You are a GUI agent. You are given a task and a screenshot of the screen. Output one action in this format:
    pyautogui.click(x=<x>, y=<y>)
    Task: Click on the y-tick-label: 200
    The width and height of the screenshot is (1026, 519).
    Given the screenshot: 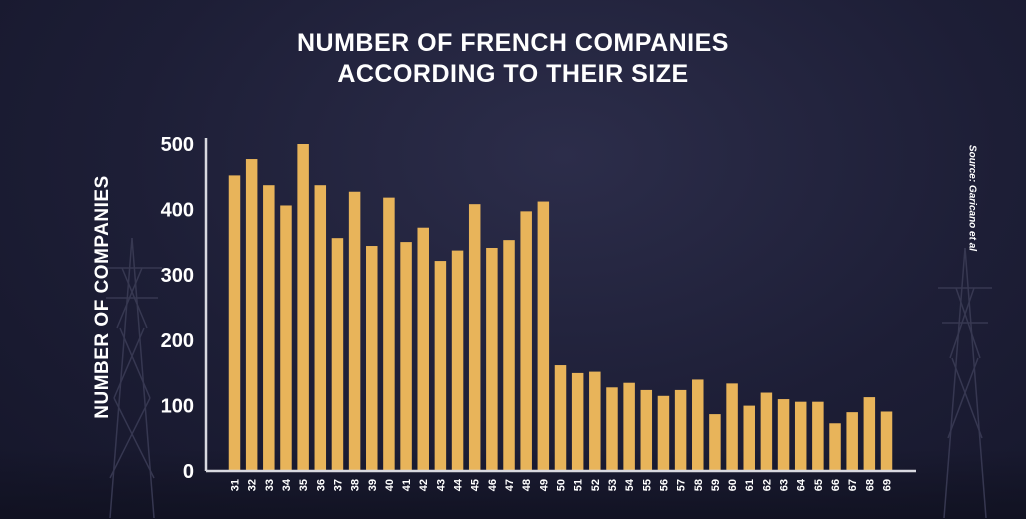 What is the action you would take?
    pyautogui.click(x=177, y=341)
    